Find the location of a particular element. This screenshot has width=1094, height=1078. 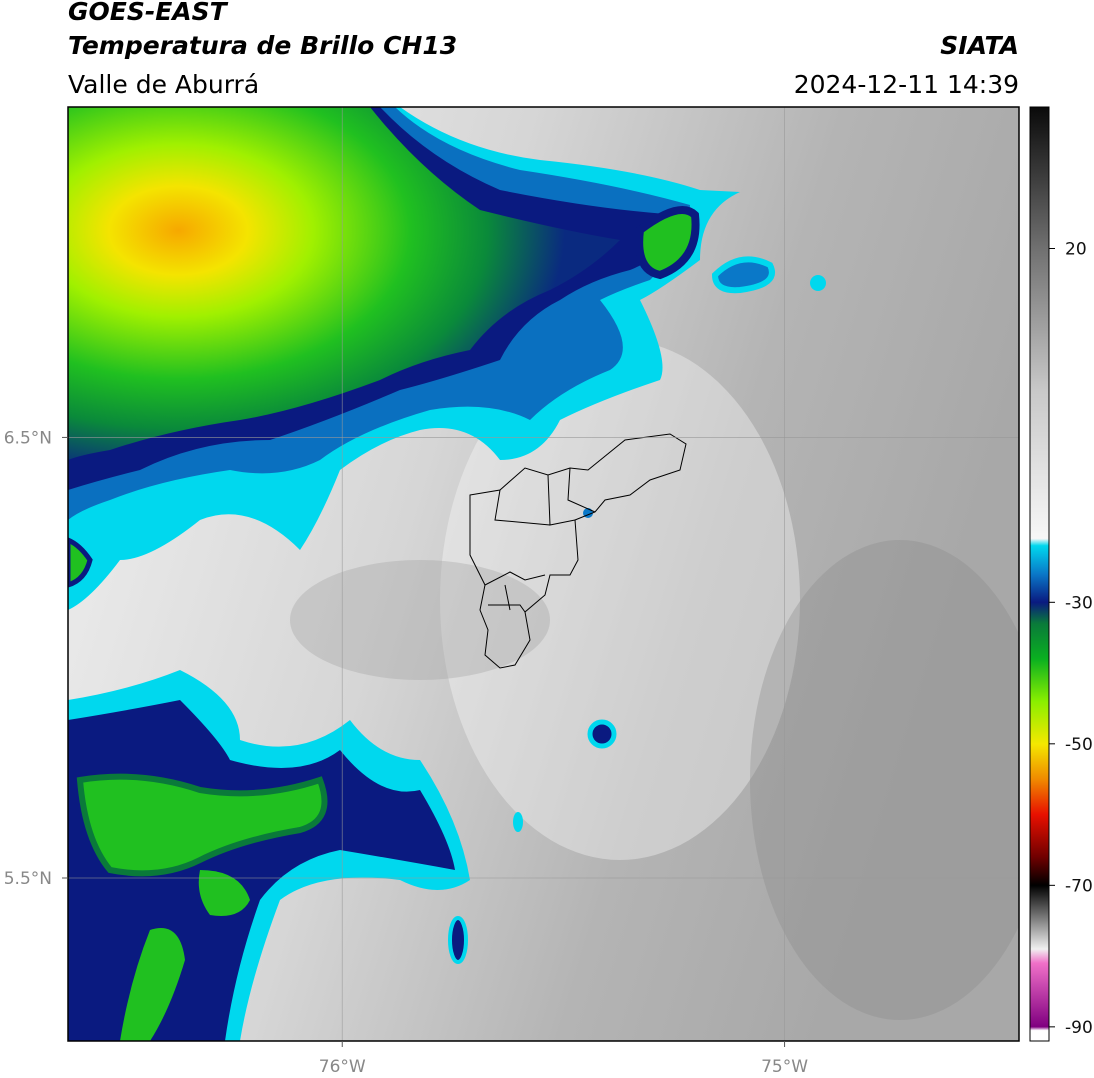

subtitle: Temperatura de Brillo CH13 is located at coordinates (262, 45).